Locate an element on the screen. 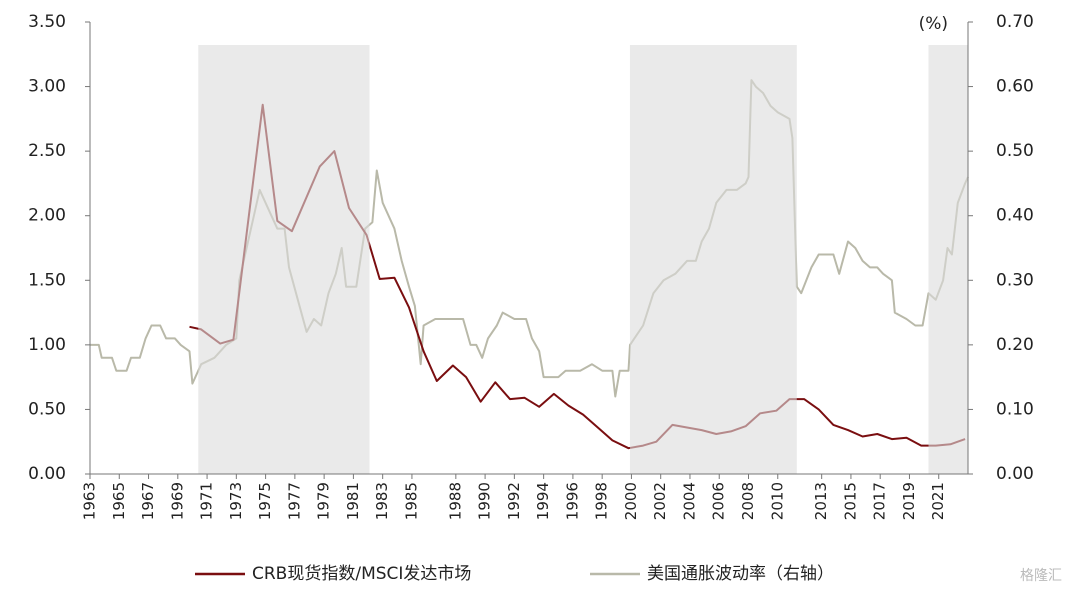 Image resolution: width=1073 pixels, height=596 pixels. x-tick-label: 2006 is located at coordinates (719, 501).